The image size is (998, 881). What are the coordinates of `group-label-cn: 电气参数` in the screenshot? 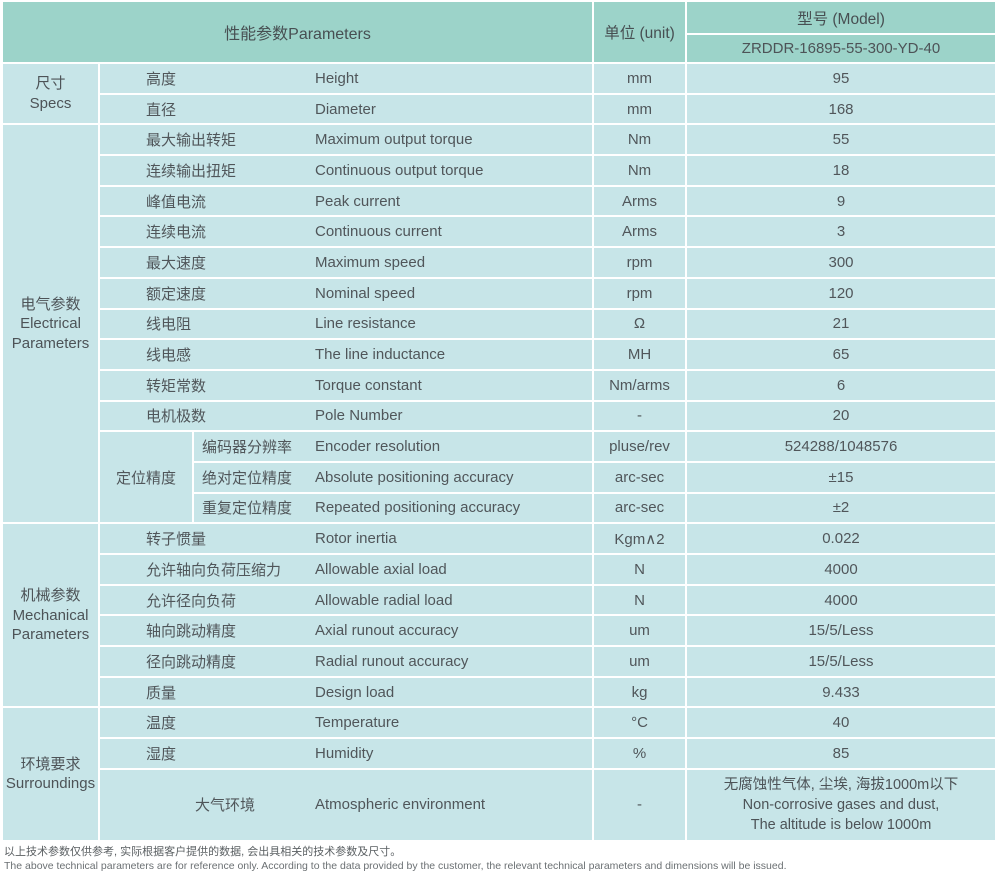 It's located at (50, 304).